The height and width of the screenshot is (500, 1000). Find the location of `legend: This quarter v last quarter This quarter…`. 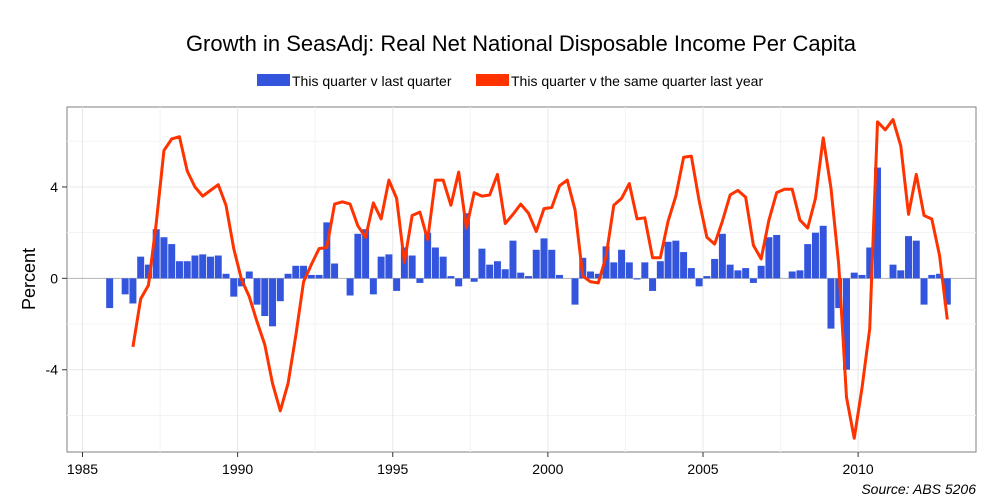

legend: This quarter v last quarter This quarter… is located at coordinates (510, 81).